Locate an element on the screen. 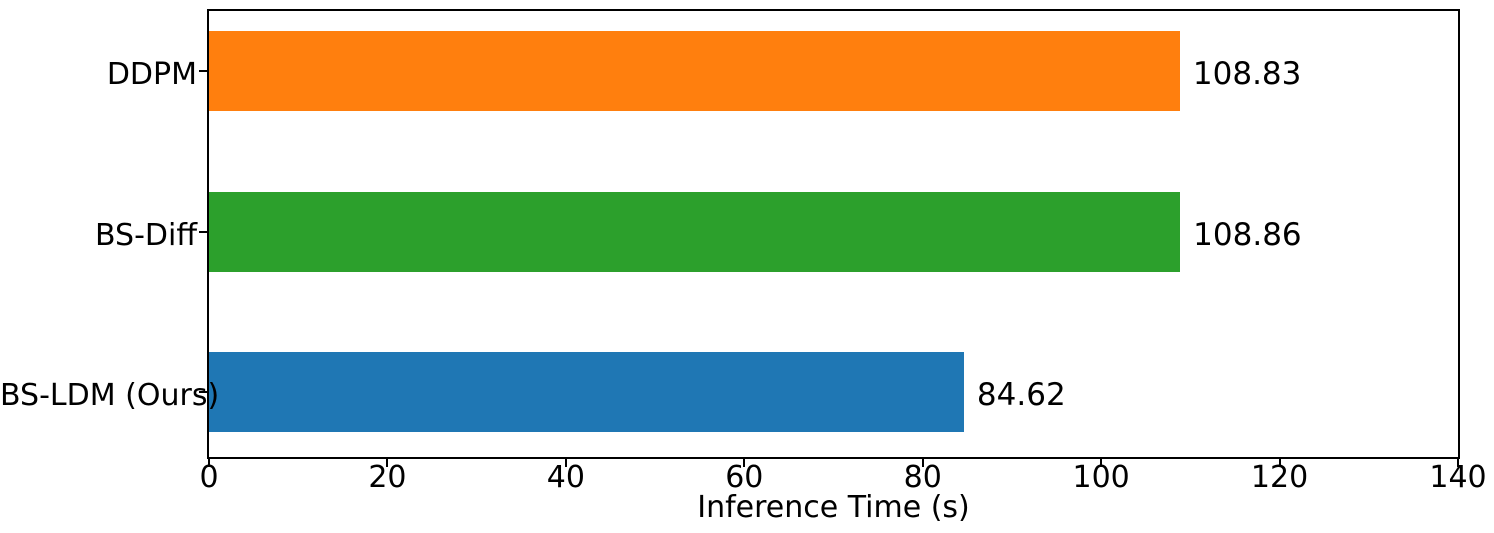 The height and width of the screenshot is (533, 1494). x-tick-label: 80 is located at coordinates (922, 477).